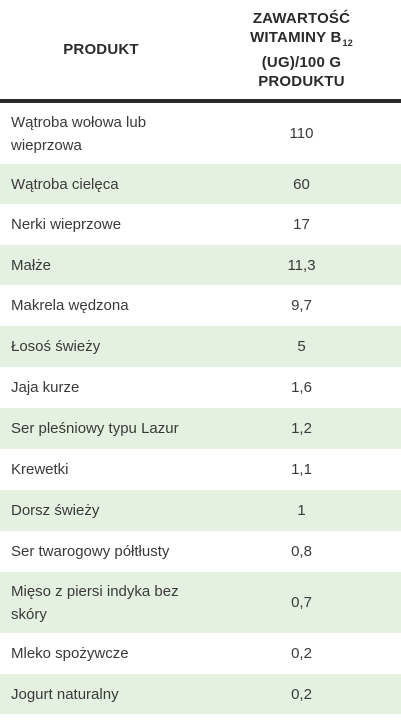 Image resolution: width=401 pixels, height=722 pixels. Describe the element at coordinates (301, 265) in the screenshot. I see `b12-value: 11,3` at that location.